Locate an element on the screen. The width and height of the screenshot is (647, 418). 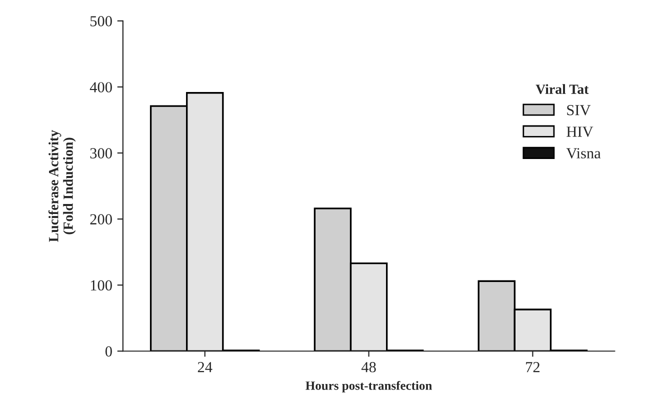
y-tick-label: 200 is located at coordinates (101, 219).